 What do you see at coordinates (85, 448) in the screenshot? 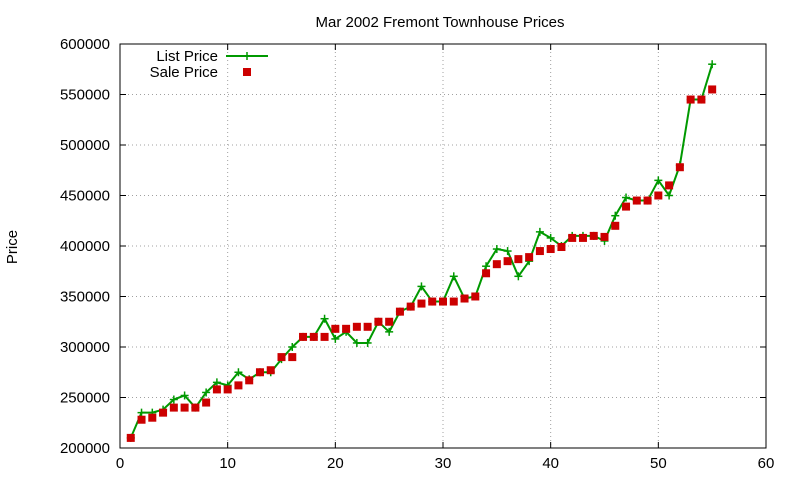
I see `y-tick-label: 200000` at bounding box center [85, 448].